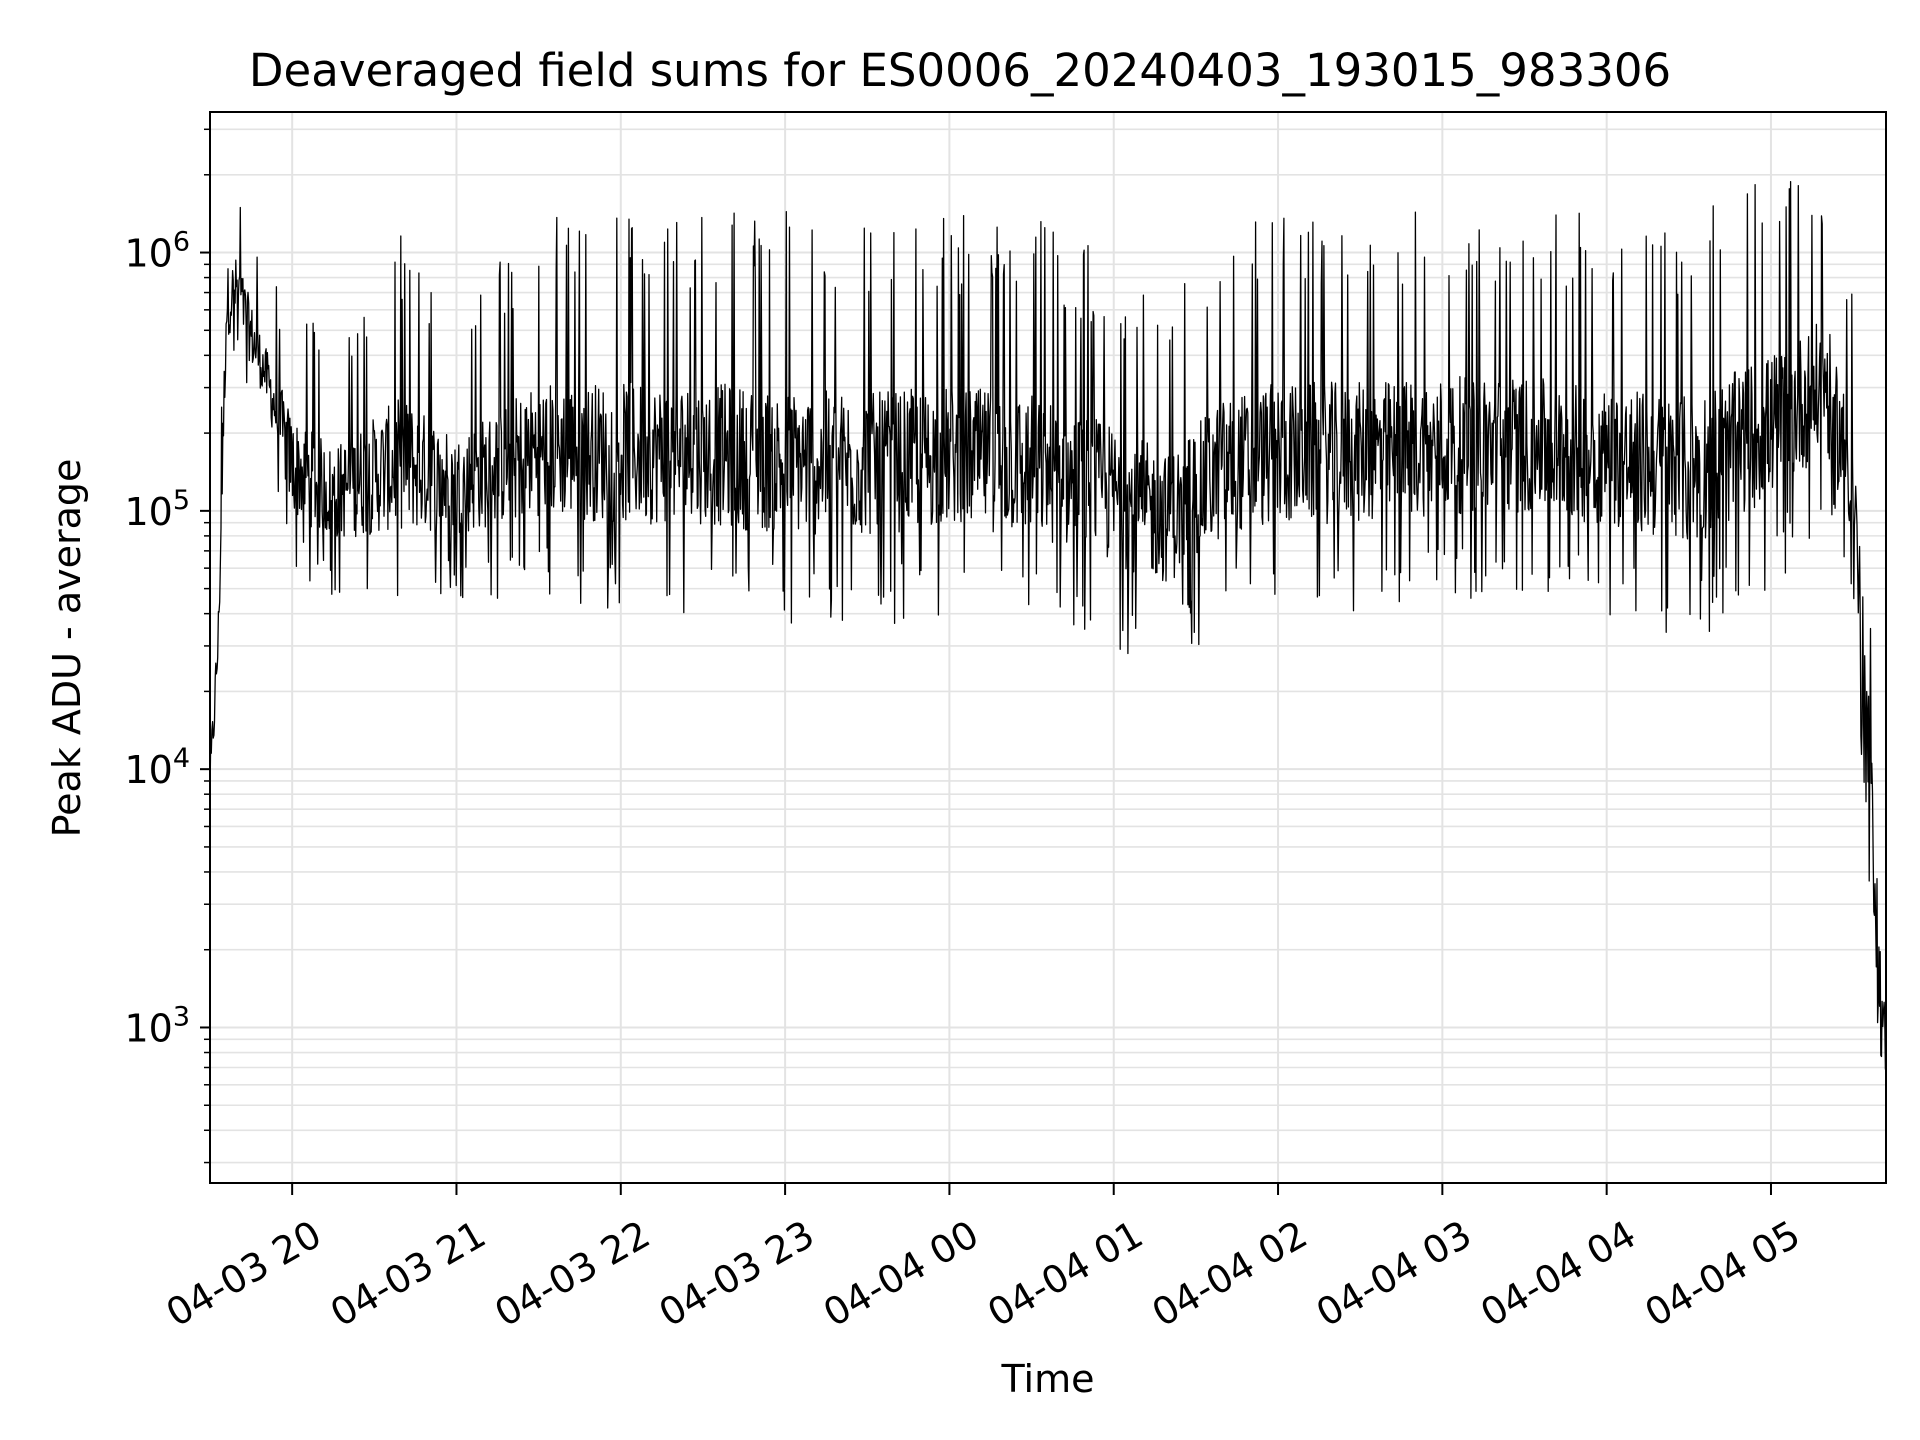 The image size is (1920, 1440). I want to click on x-tick-label: 04-04 04, so click(1558, 1274).